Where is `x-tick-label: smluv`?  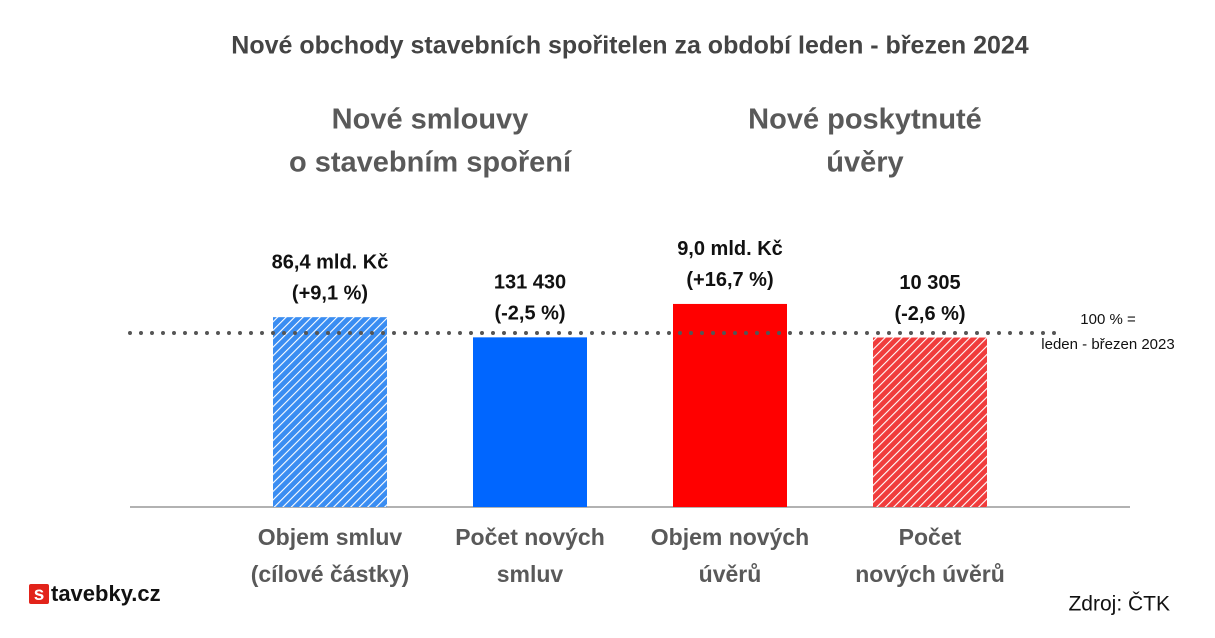
x-tick-label: smluv is located at coordinates (530, 574).